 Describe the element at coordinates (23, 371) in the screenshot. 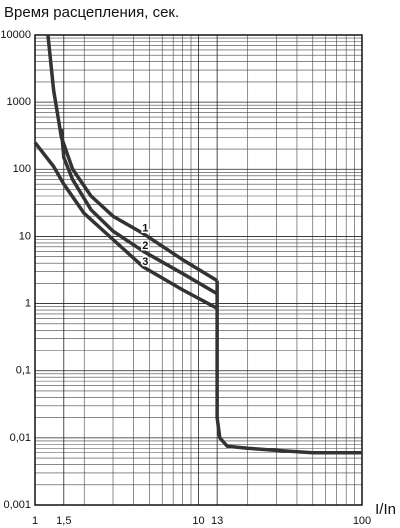

I see `y-tick-label: 0,1` at that location.